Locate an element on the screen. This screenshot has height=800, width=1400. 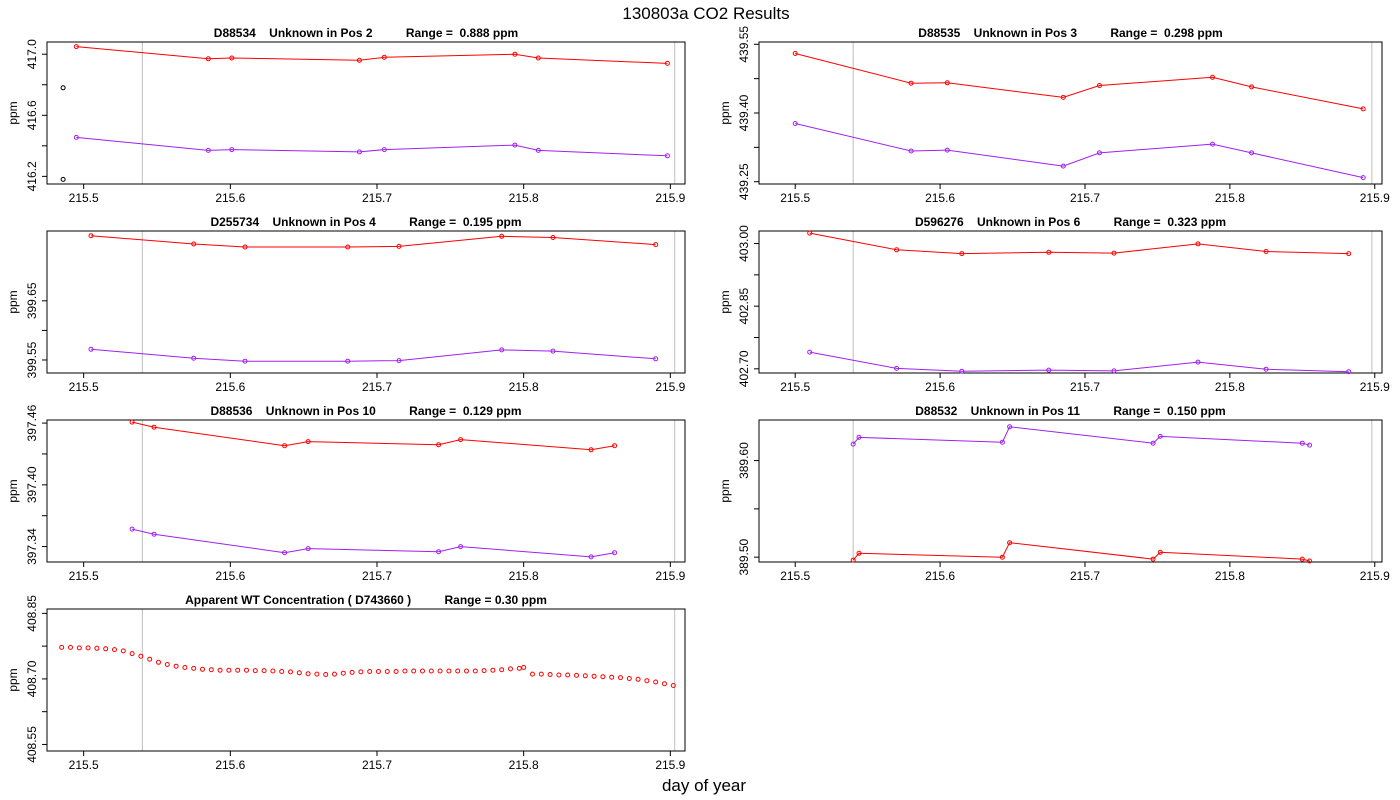
panel-4-series-upper-line is located at coordinates (1079, 243).